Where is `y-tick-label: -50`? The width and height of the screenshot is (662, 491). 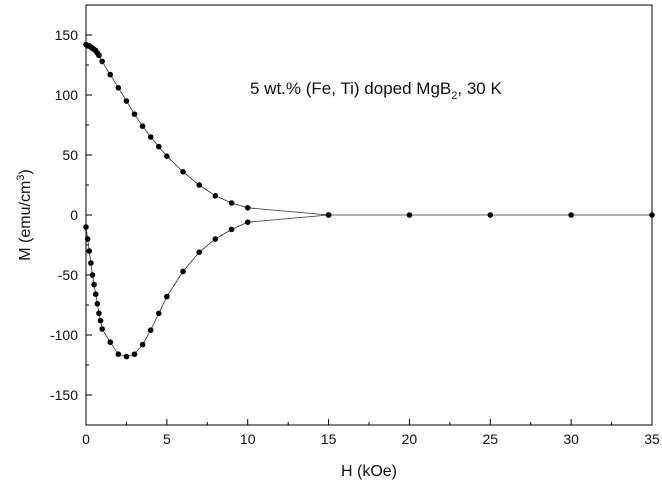 y-tick-label: -50 is located at coordinates (68, 275).